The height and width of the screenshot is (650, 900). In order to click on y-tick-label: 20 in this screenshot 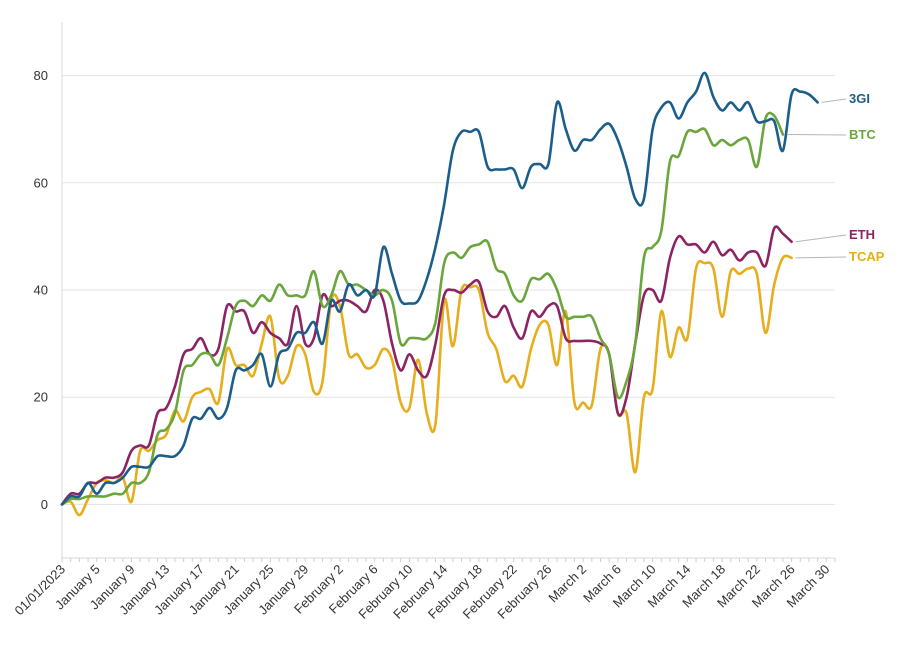, I will do `click(41, 397)`.